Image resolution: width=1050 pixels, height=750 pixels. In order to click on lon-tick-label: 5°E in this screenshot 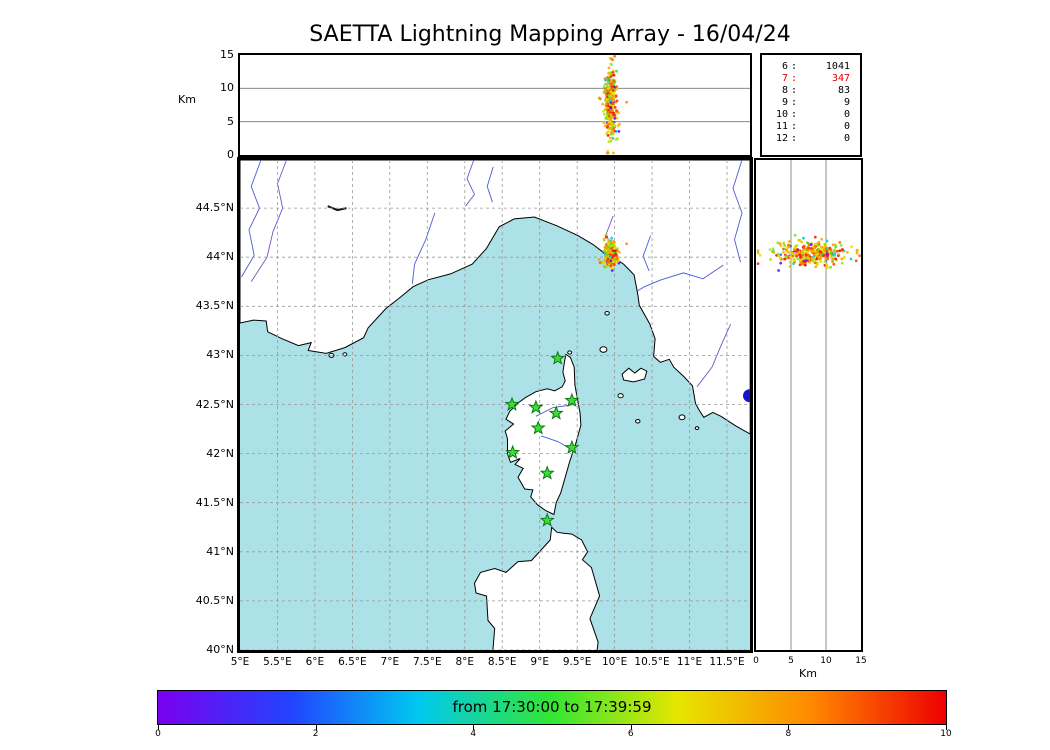, I will do `click(240, 662)`.